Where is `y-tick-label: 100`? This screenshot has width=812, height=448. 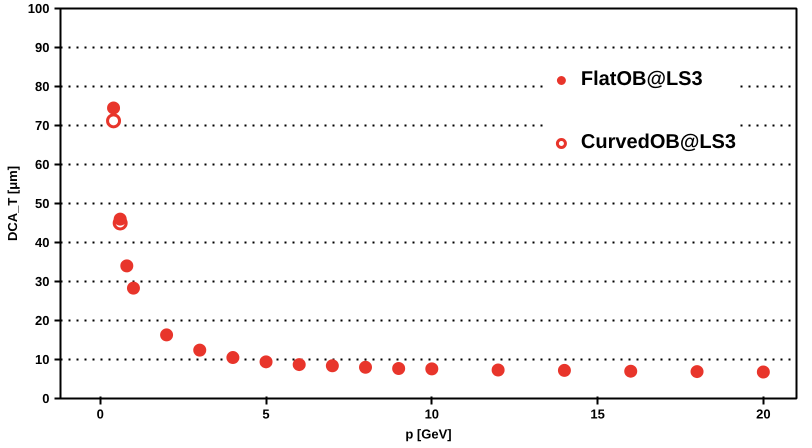
y-tick-label: 100 is located at coordinates (39, 8).